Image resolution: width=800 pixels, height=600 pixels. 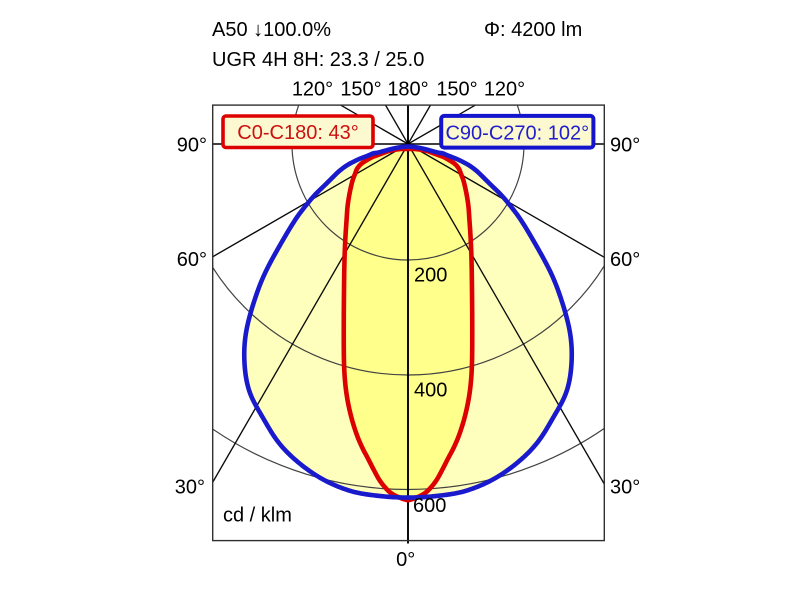 I want to click on svg-text: 600, so click(x=429, y=506).